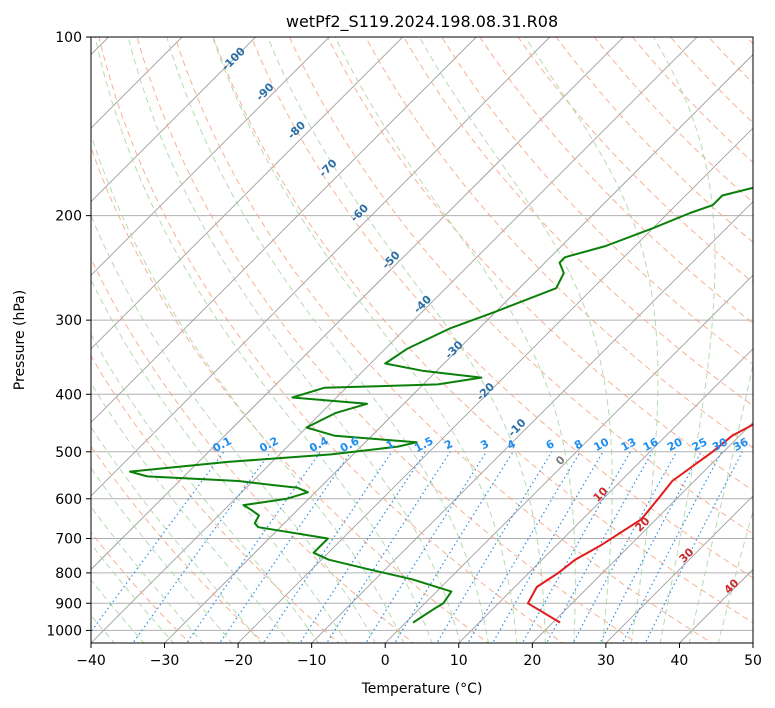 The width and height of the screenshot is (775, 708). I want to click on mixing-ratio-label: 2, so click(448, 444).